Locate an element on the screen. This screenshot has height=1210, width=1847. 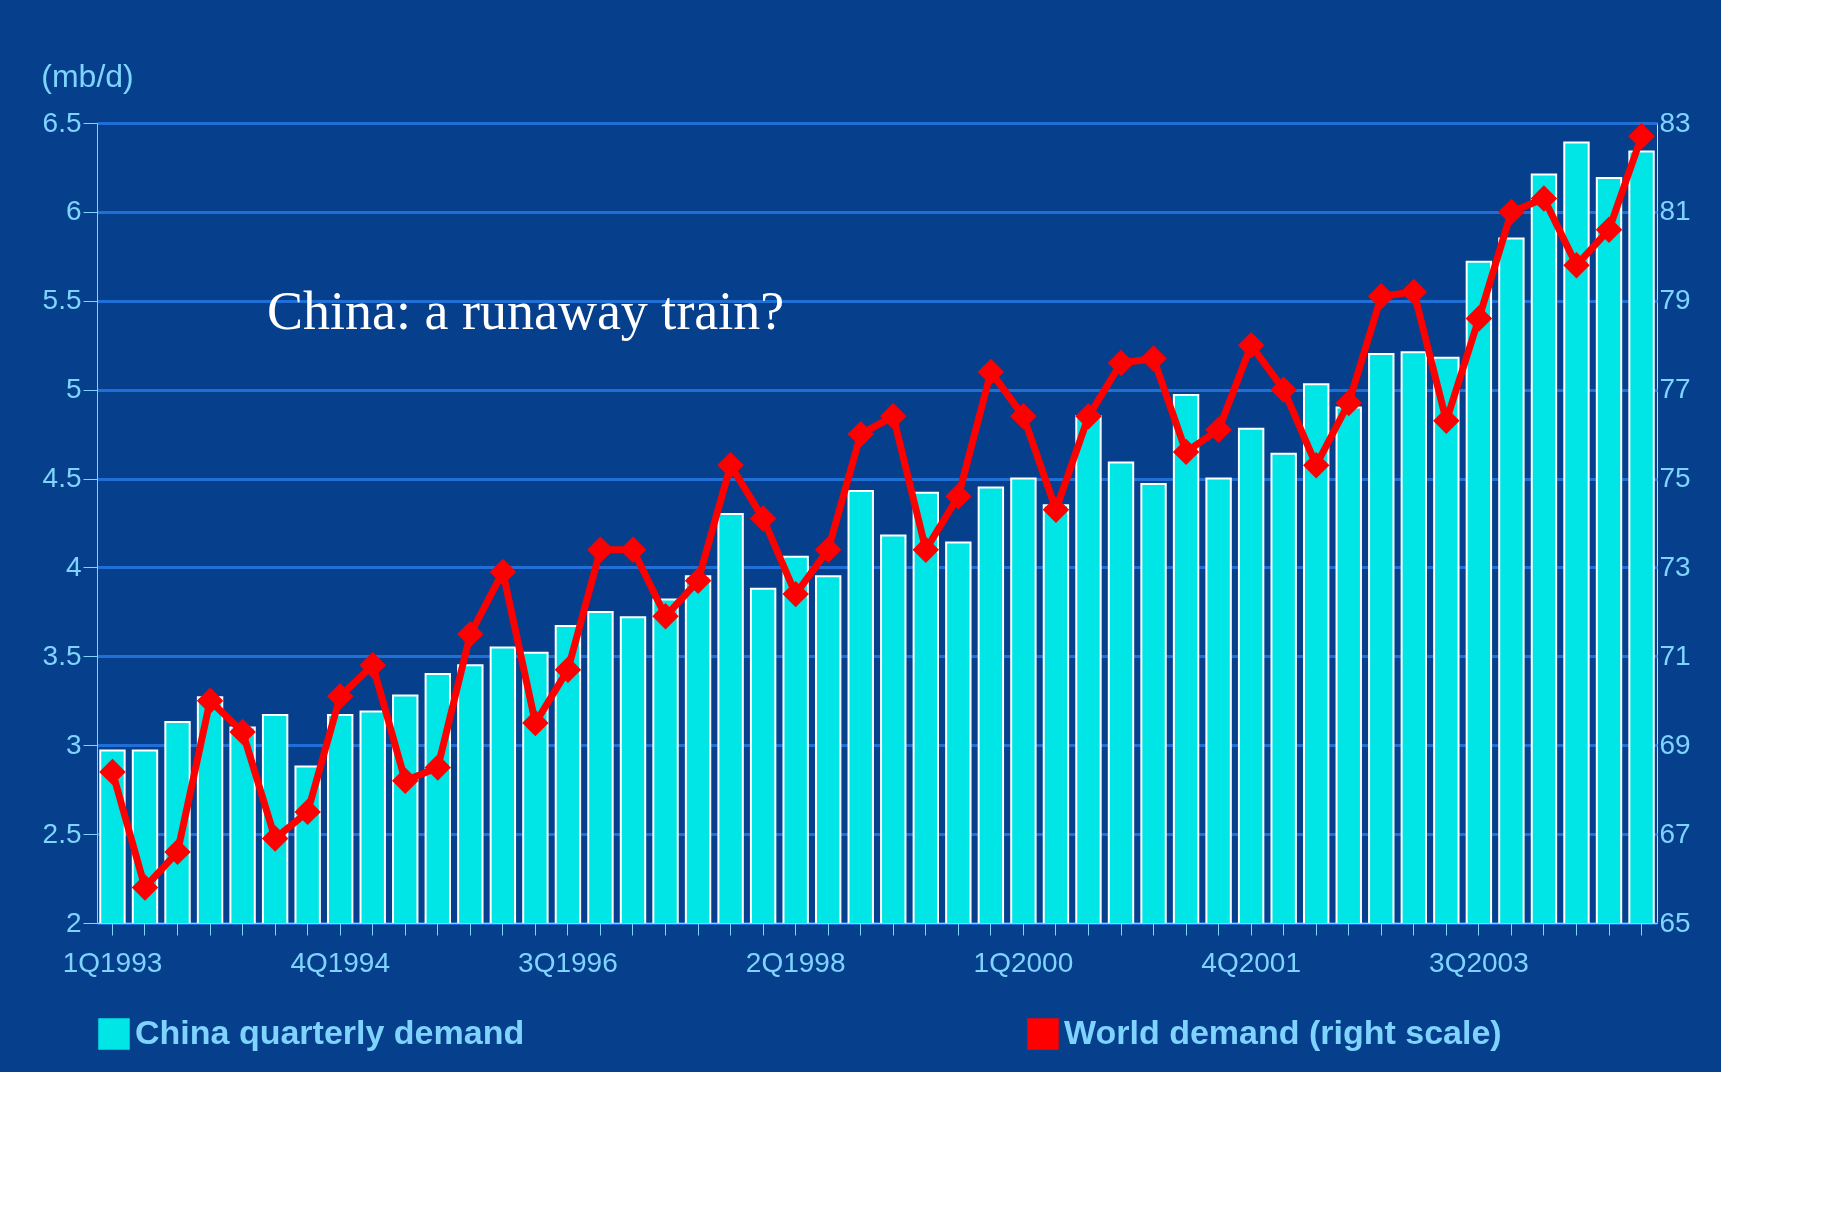
y2-tick-label: 71 is located at coordinates (1675, 655).